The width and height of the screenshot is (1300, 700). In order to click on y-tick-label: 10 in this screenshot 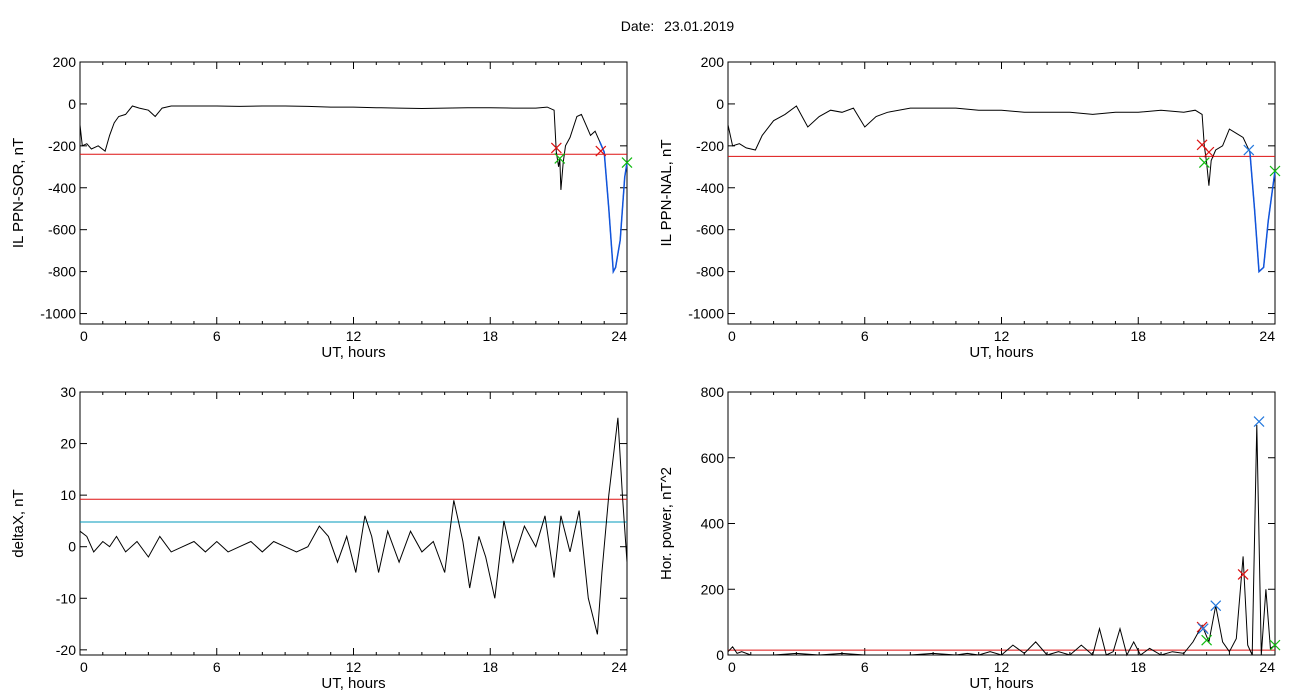, I will do `click(68, 495)`.